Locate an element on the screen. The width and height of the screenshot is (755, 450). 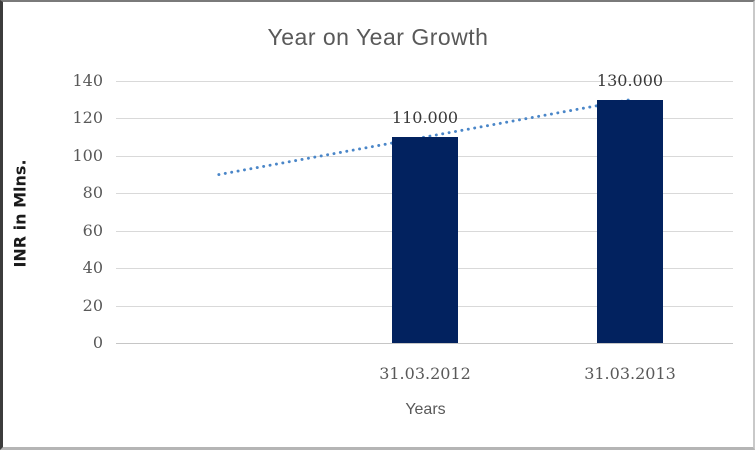
x-tick-label: 31.03.2012 is located at coordinates (425, 373).